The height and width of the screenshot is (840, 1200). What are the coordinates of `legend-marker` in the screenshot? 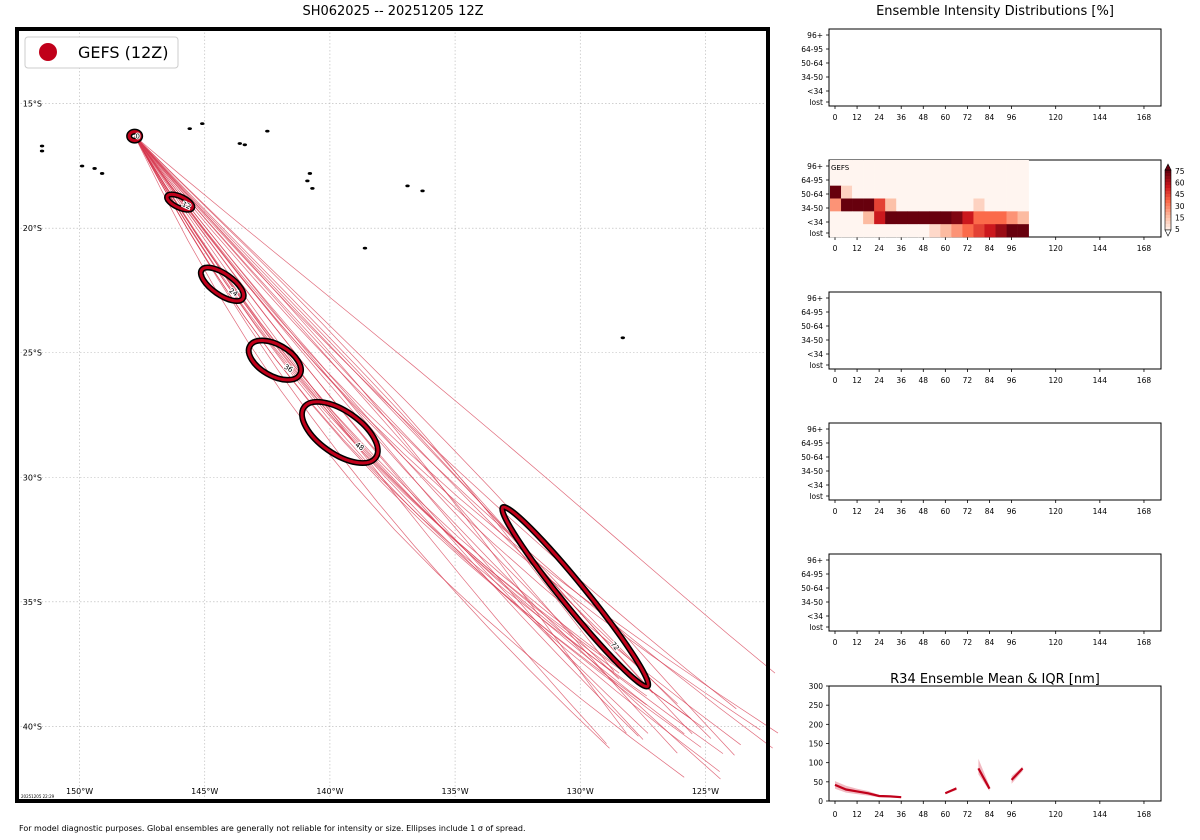 It's located at (48, 52).